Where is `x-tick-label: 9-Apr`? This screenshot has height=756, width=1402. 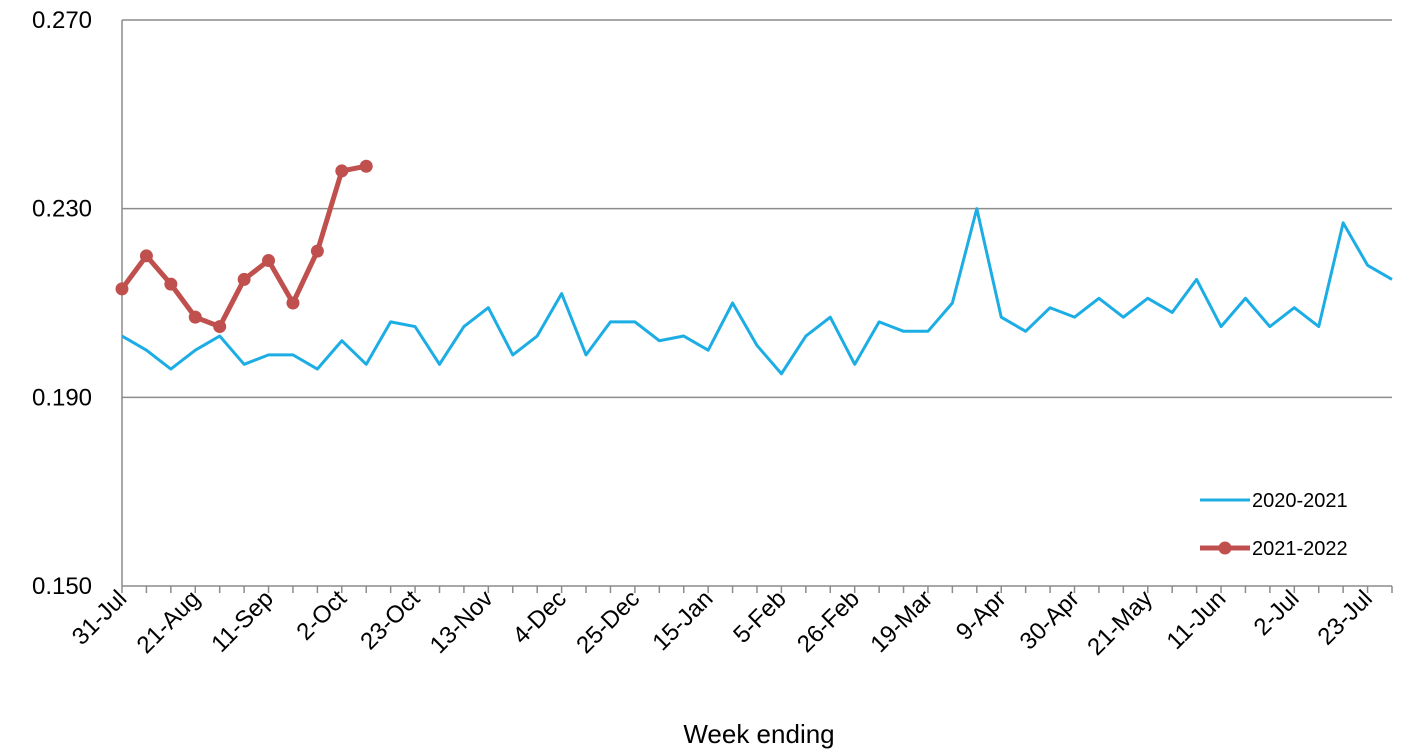 x-tick-label: 9-Apr is located at coordinates (981, 615).